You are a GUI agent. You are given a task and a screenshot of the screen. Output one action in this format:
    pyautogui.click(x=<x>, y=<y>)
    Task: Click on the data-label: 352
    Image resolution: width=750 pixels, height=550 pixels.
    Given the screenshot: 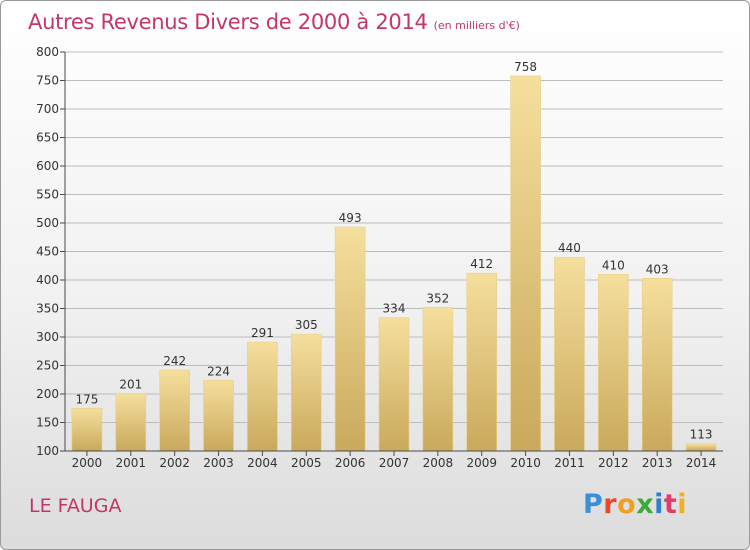 What is the action you would take?
    pyautogui.click(x=437, y=298)
    